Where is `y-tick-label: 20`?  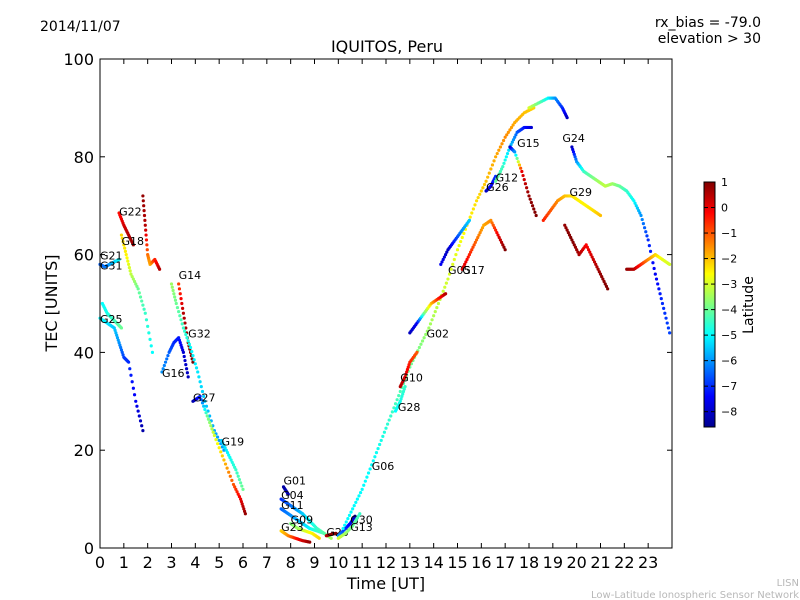
y-tick-label: 20 is located at coordinates (84, 450).